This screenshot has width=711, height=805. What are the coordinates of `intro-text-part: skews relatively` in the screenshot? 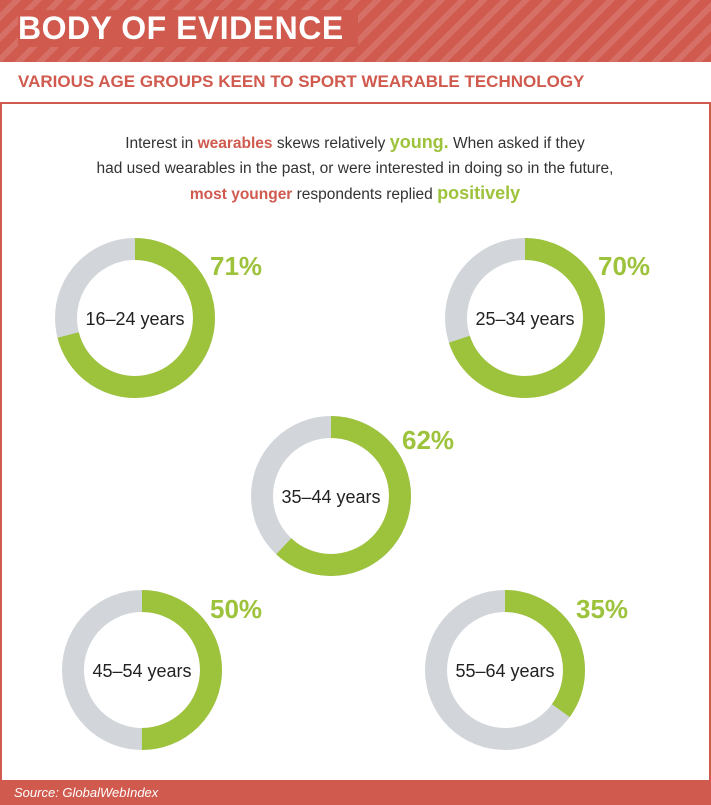 It's located at (331, 143).